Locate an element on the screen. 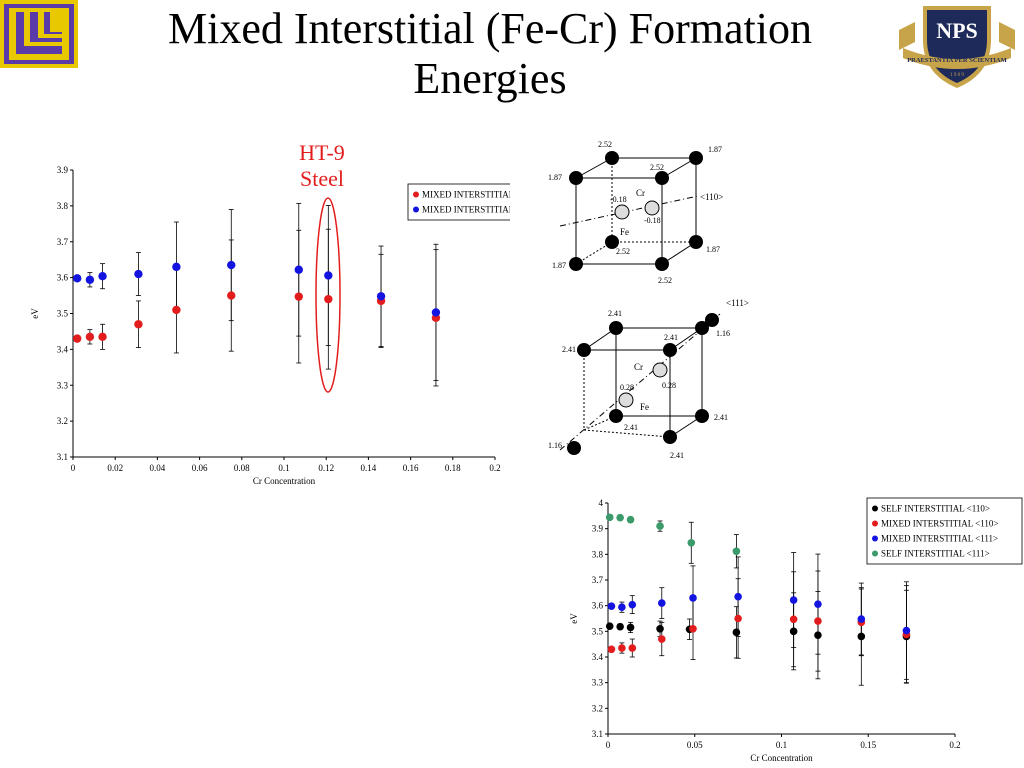 The image size is (1024, 768). legend-box is located at coordinates (944, 531).